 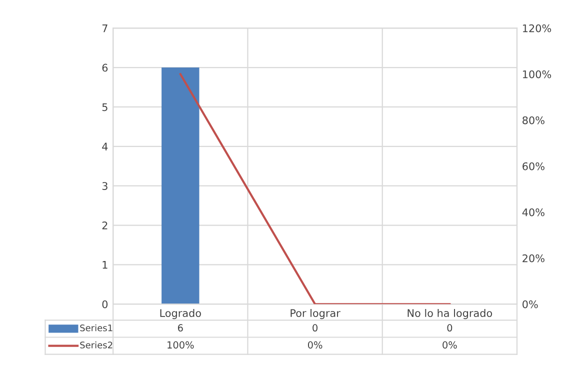 I want to click on x-tick-label: No lo ha logrado, so click(x=450, y=314).